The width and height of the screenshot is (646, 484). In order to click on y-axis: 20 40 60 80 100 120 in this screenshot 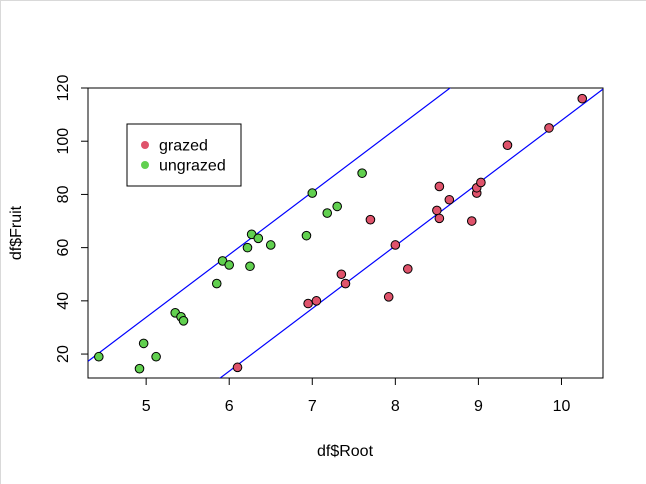, I will do `click(72, 219)`.